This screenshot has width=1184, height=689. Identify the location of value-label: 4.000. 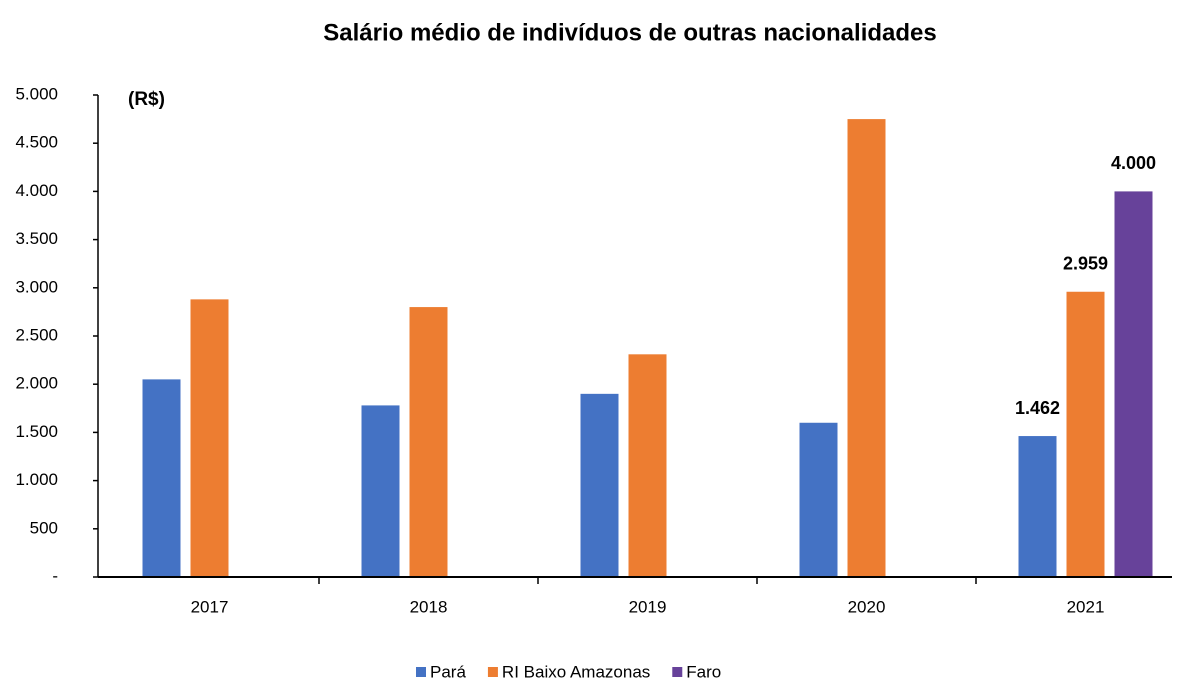
(1133, 163).